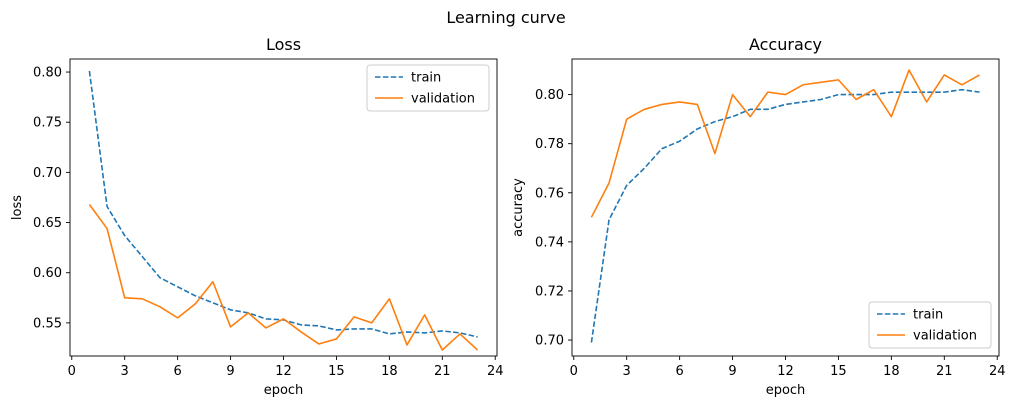 The width and height of the screenshot is (1011, 411). What do you see at coordinates (838, 371) in the screenshot?
I see `accuracy-x-tick-label: 15` at bounding box center [838, 371].